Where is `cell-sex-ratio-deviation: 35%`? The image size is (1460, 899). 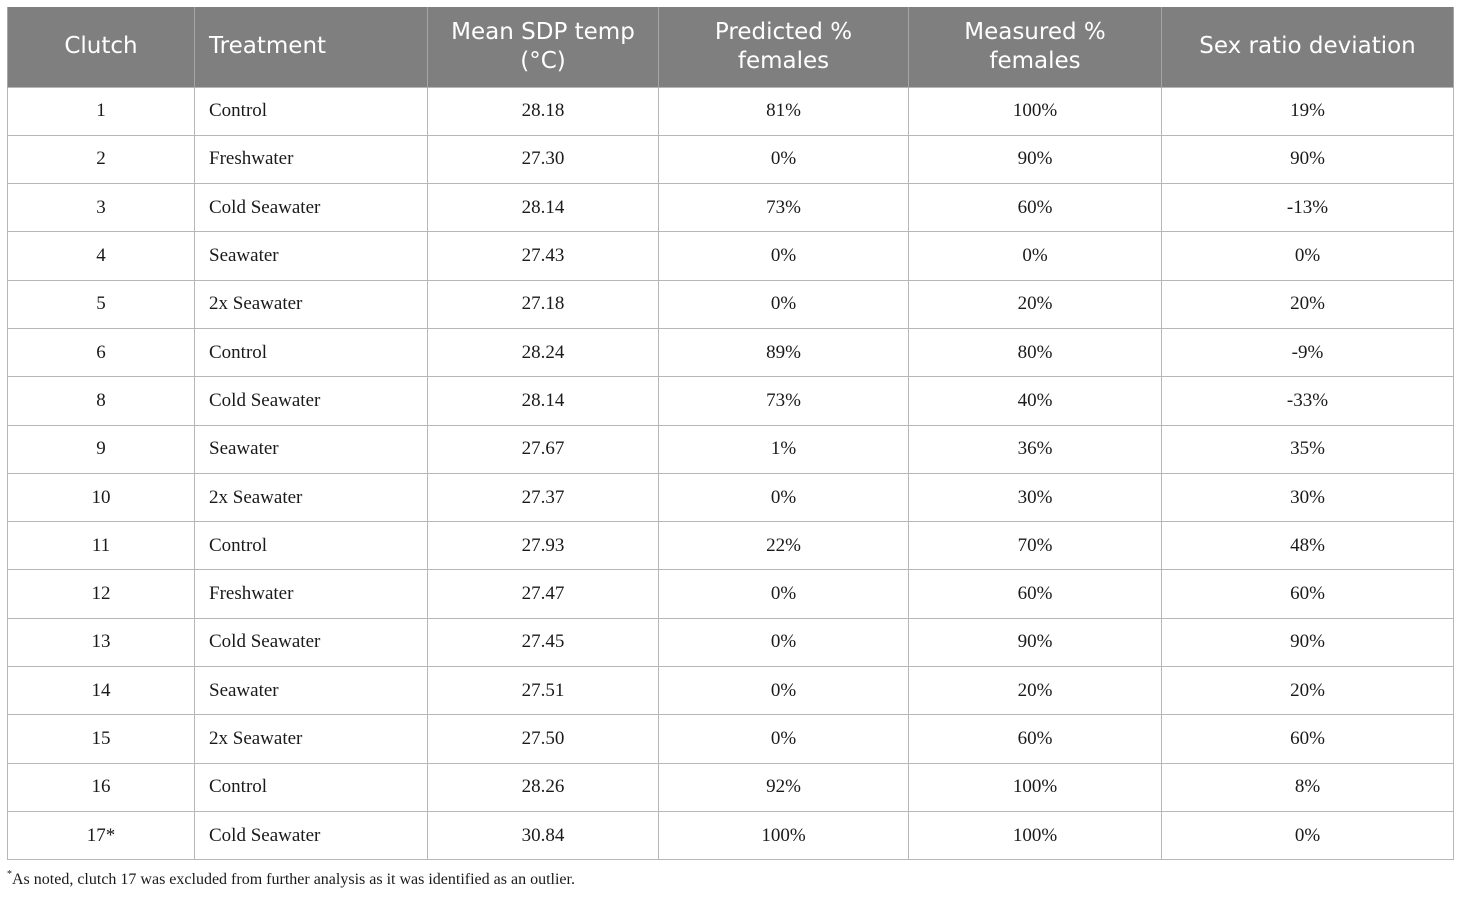
cell-sex-ratio-deviation: 35% is located at coordinates (1307, 449).